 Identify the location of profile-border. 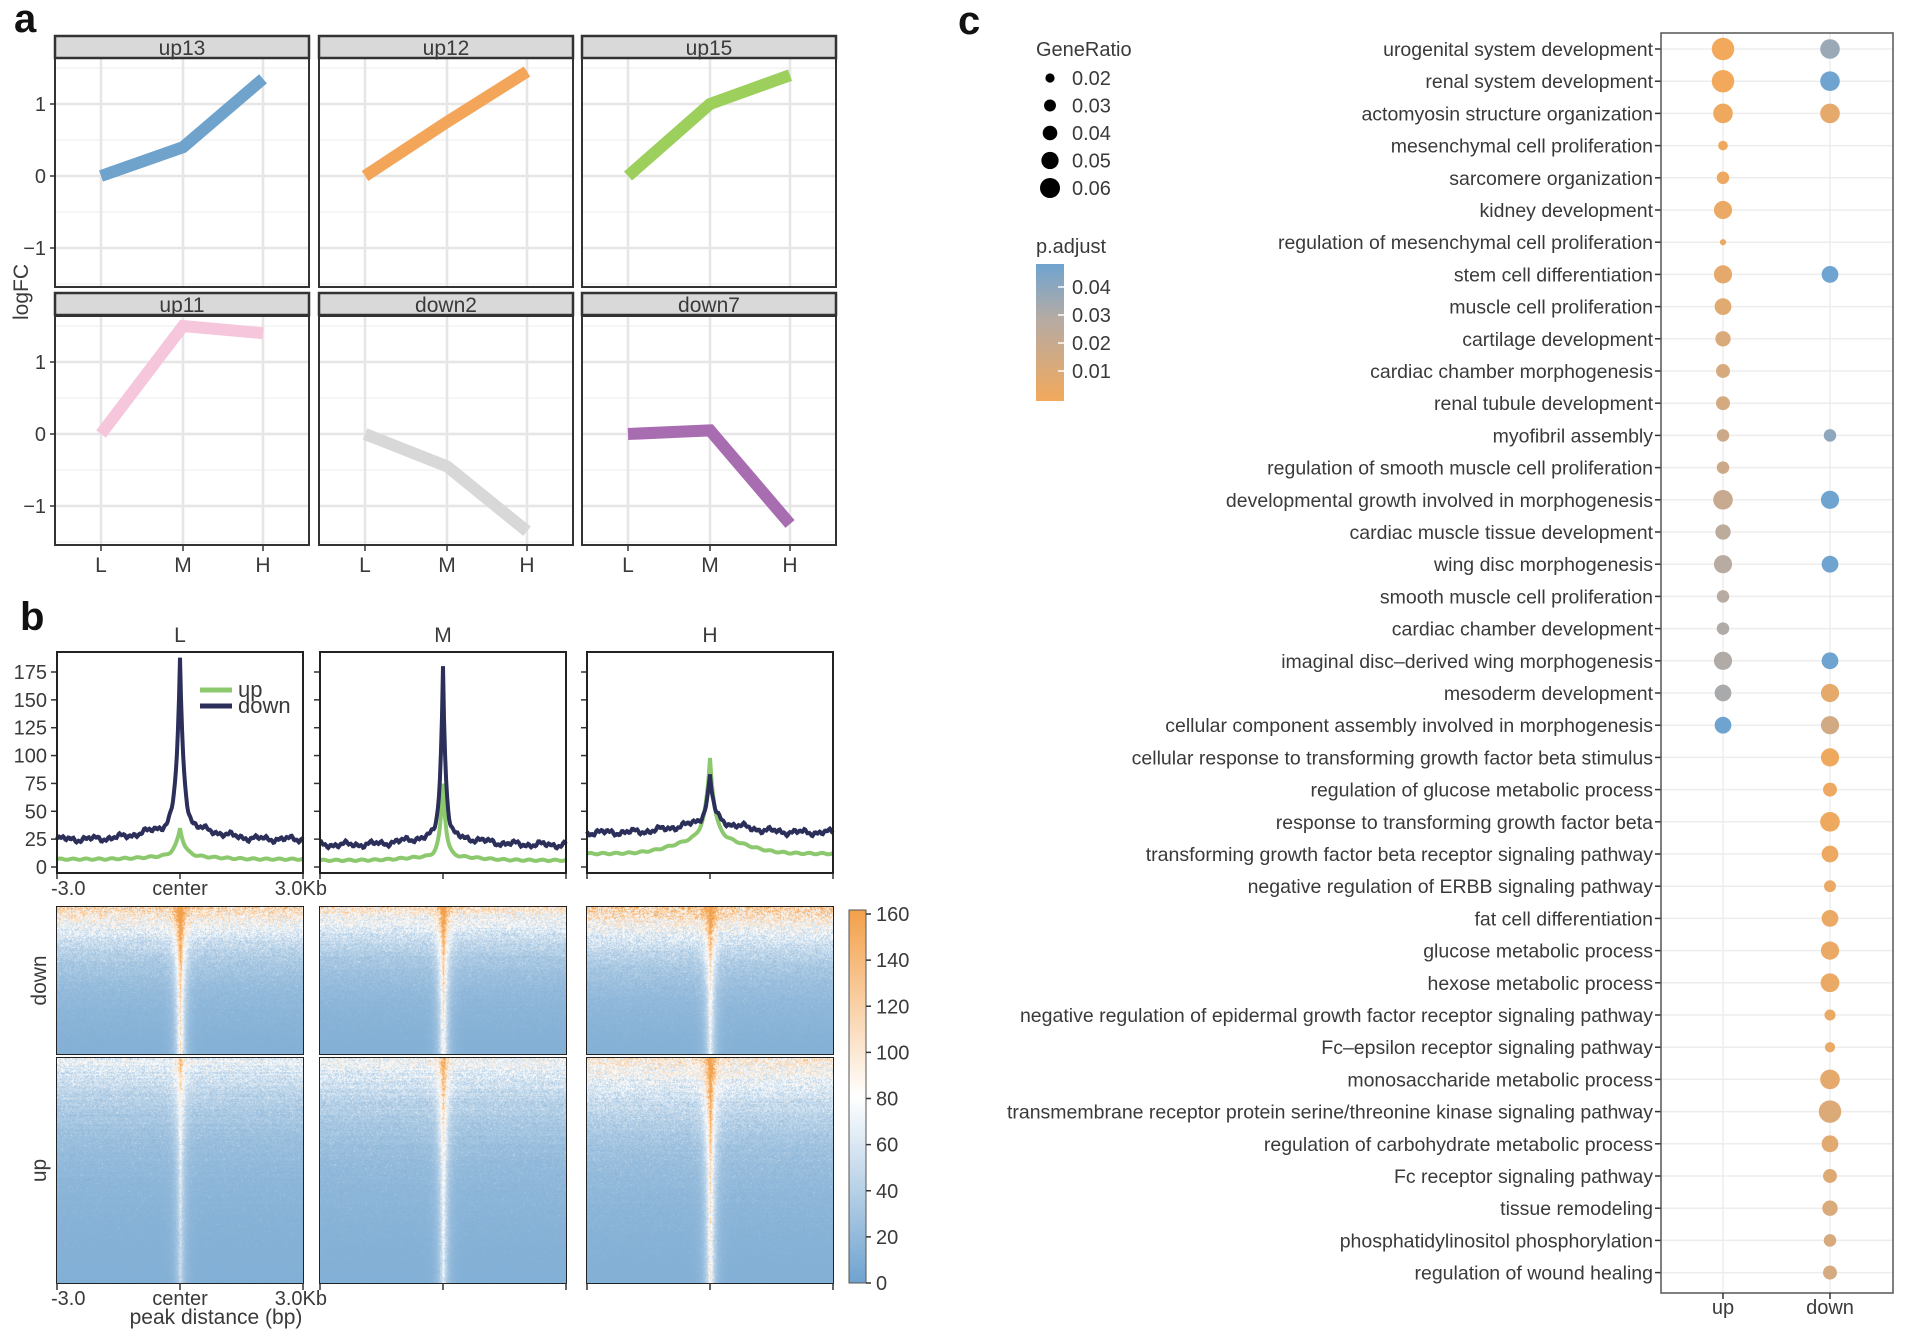
(443, 762).